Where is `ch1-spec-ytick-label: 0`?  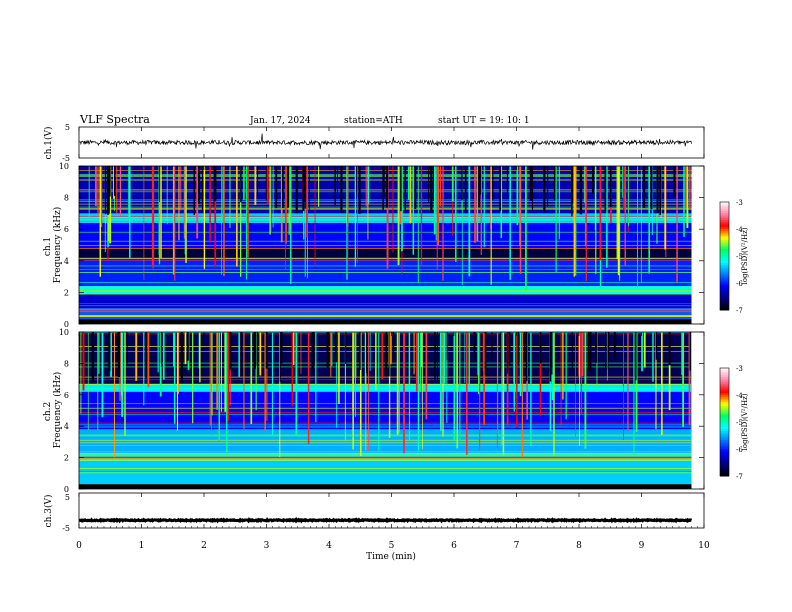 ch1-spec-ytick-label: 0 is located at coordinates (66, 324).